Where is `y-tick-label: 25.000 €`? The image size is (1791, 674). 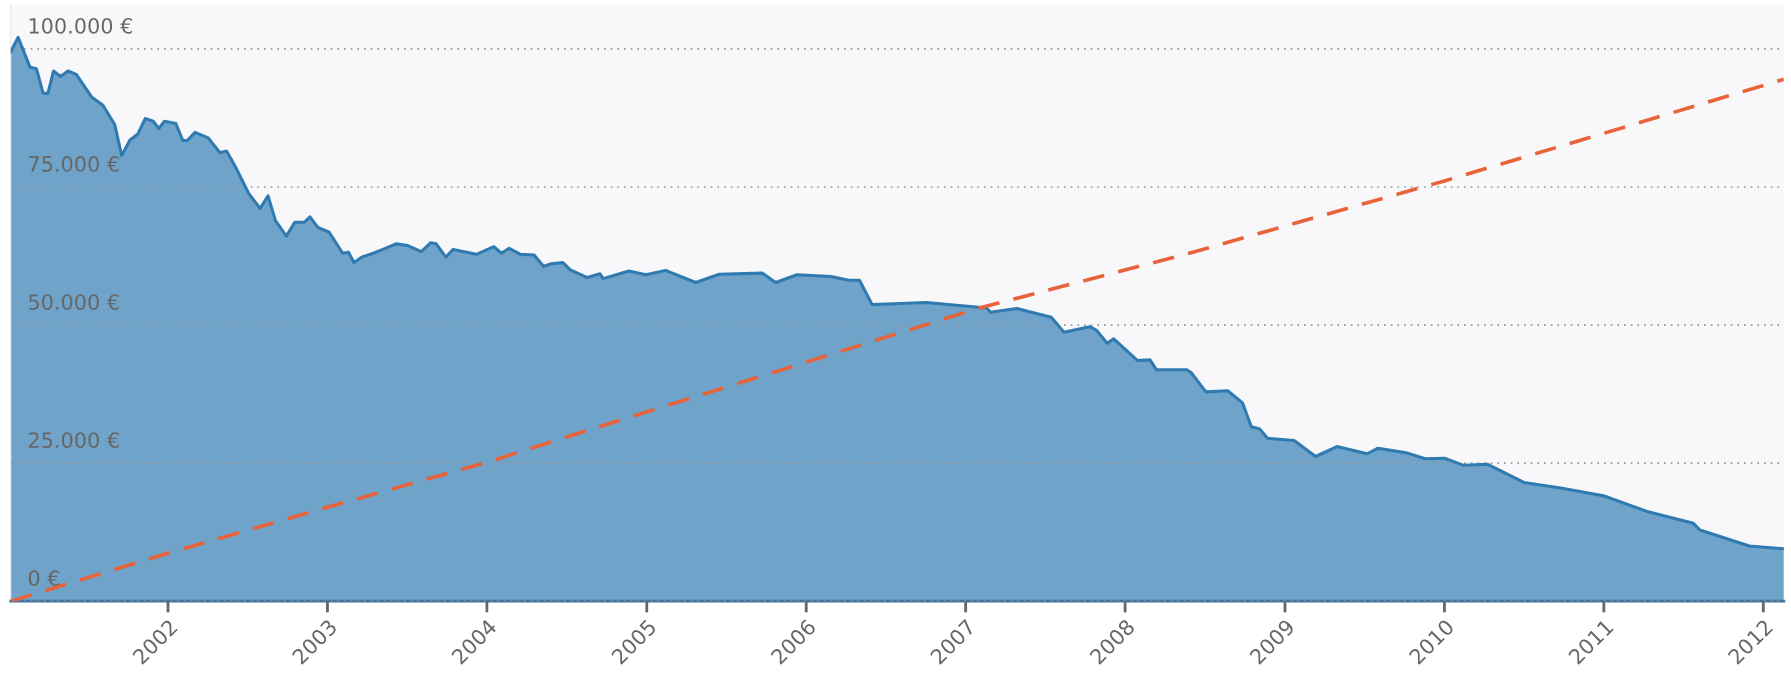 y-tick-label: 25.000 € is located at coordinates (73, 440).